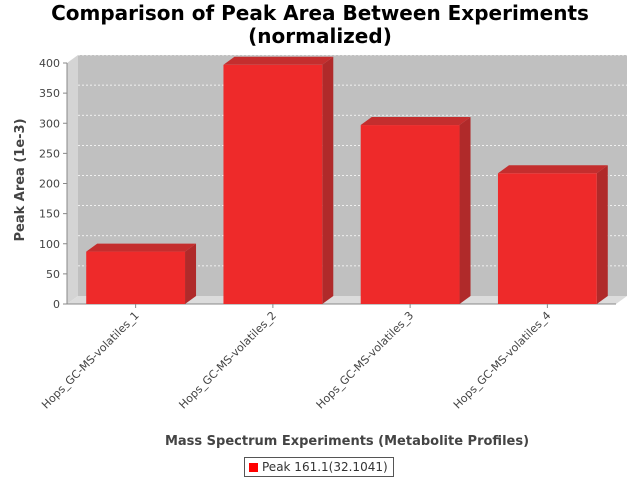 This screenshot has height=480, width=640. Describe the element at coordinates (320, 36) in the screenshot. I see `chart-title-line-2: (normalized)` at that location.